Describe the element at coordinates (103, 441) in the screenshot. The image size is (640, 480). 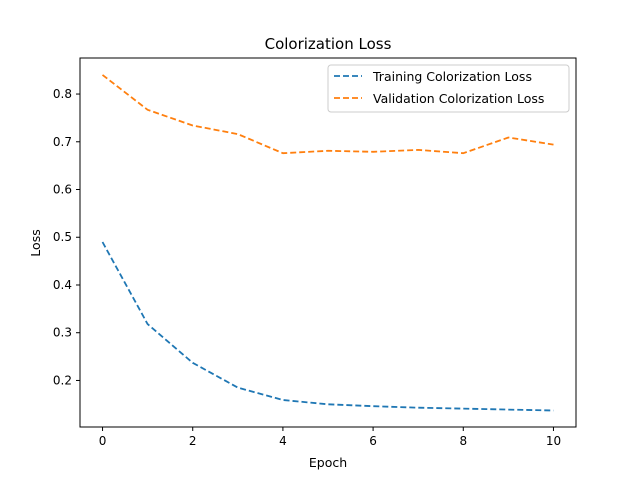
I see `x-tick-label: 0` at that location.